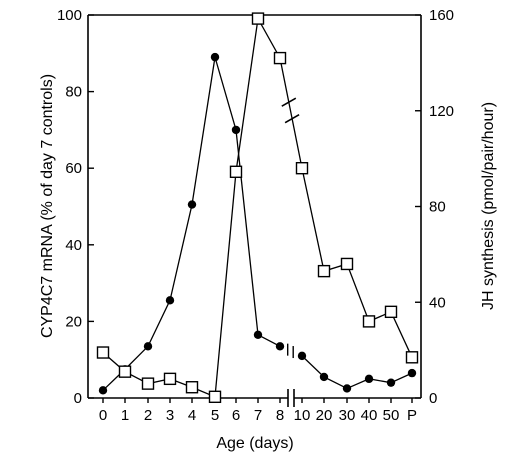 The height and width of the screenshot is (463, 517). I want to click on right-tick-label: 160, so click(441, 15).